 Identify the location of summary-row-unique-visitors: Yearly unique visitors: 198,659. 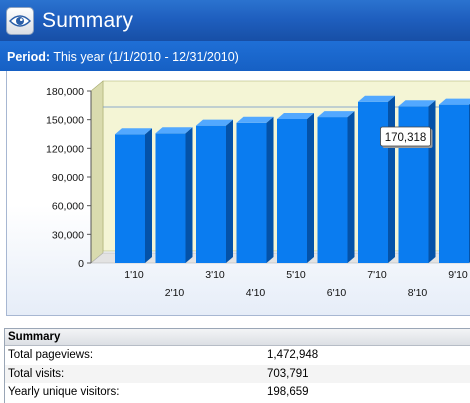
(237, 392).